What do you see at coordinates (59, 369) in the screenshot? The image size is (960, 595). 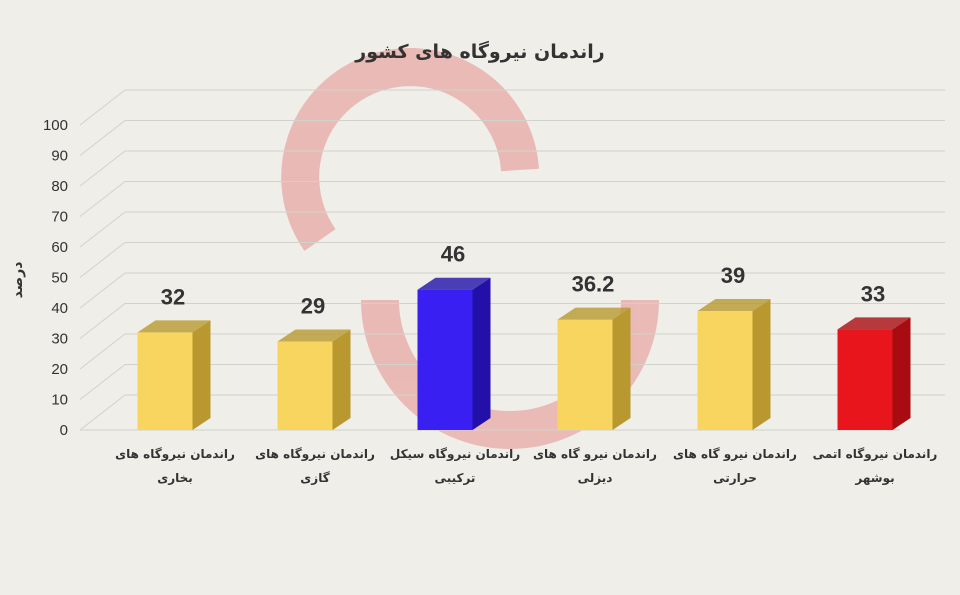 I see `y-tick-label: 20` at bounding box center [59, 369].